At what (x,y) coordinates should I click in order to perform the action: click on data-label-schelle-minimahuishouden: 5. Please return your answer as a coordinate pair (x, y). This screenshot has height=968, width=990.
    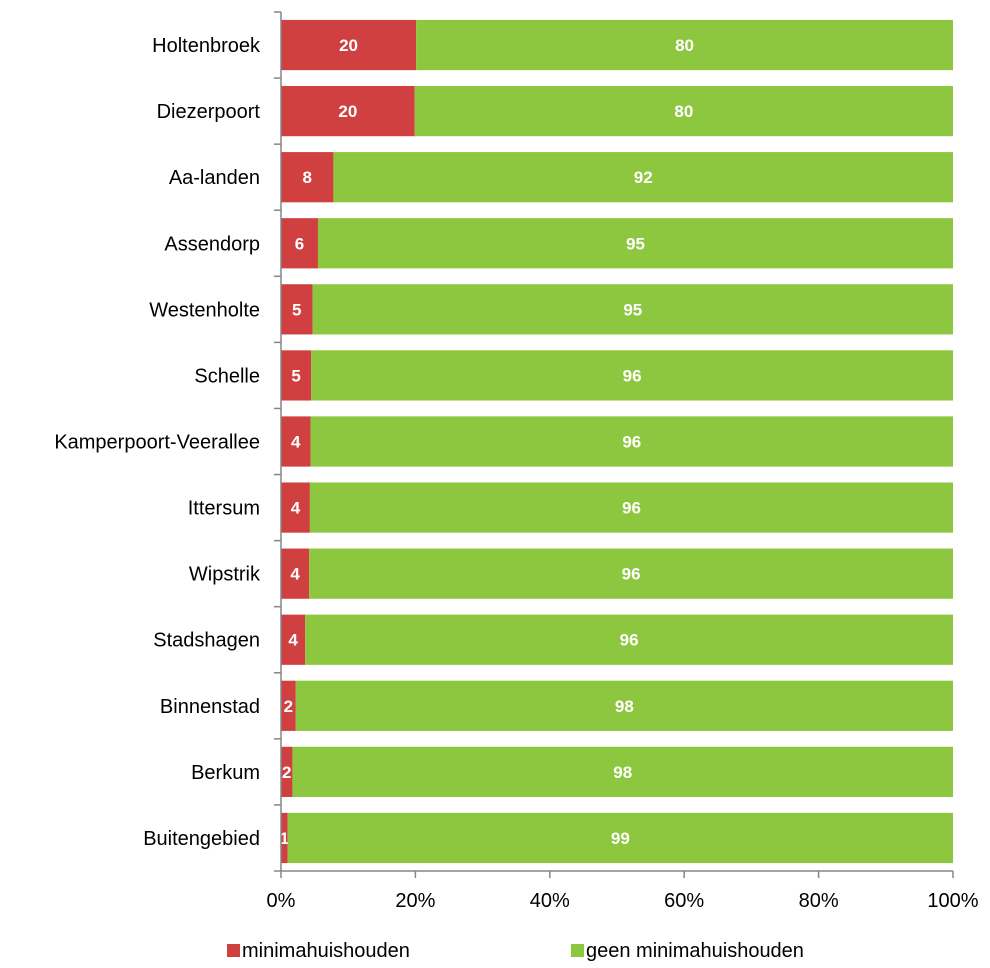
    Looking at the image, I should click on (295, 375).